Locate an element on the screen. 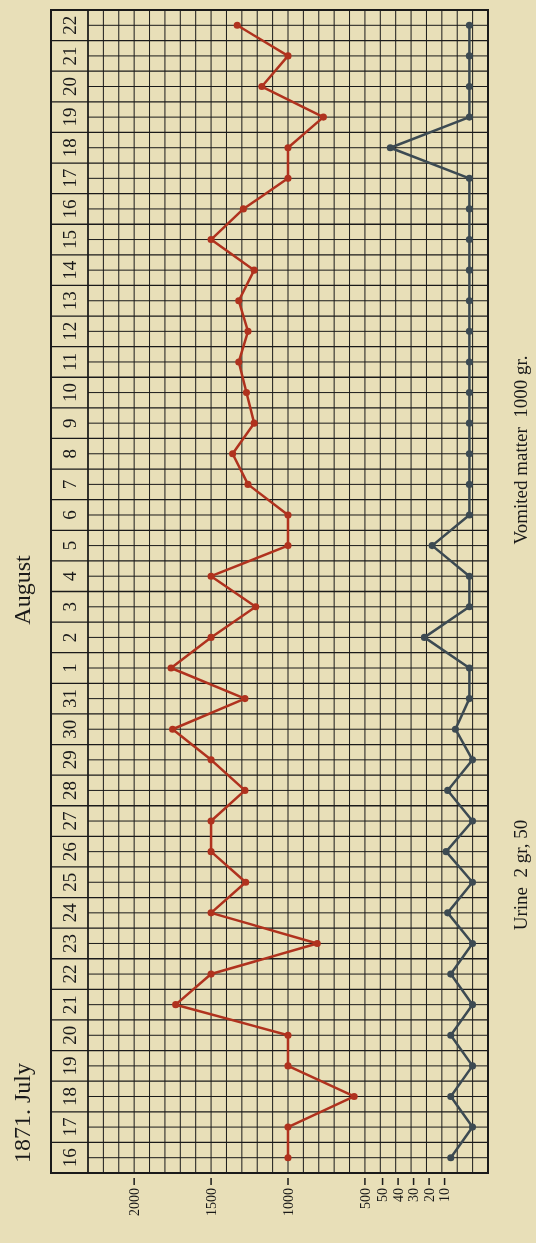  x2-tick-label: 30 is located at coordinates (414, 1195).